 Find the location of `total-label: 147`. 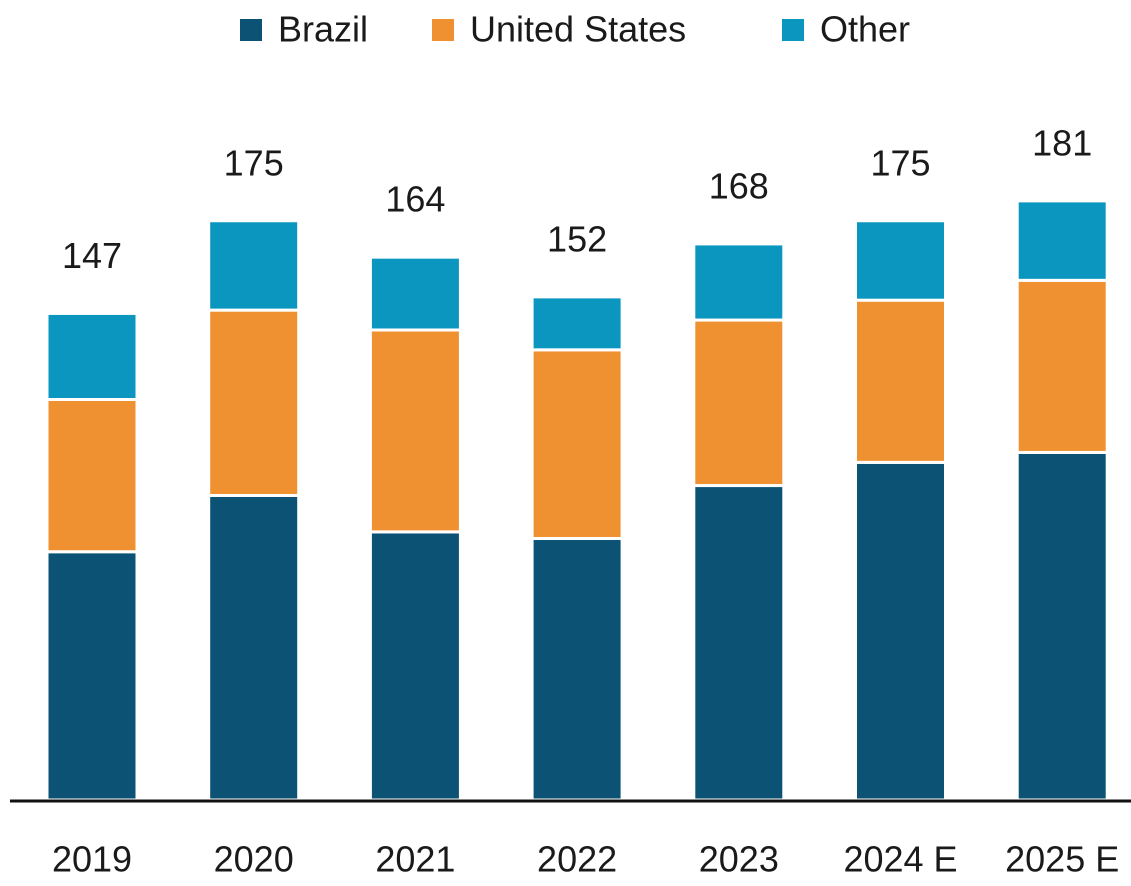

total-label: 147 is located at coordinates (92, 255).